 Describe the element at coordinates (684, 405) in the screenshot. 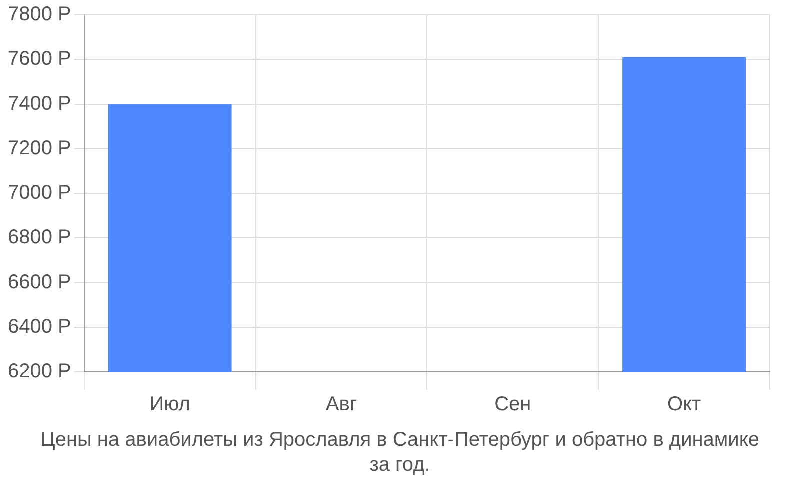

I see `x-tick-label: Окт` at that location.